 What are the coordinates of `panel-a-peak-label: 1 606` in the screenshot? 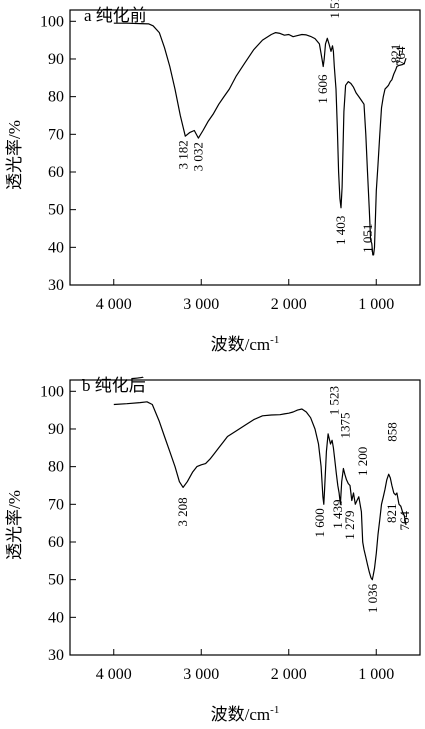 It's located at (322, 89).